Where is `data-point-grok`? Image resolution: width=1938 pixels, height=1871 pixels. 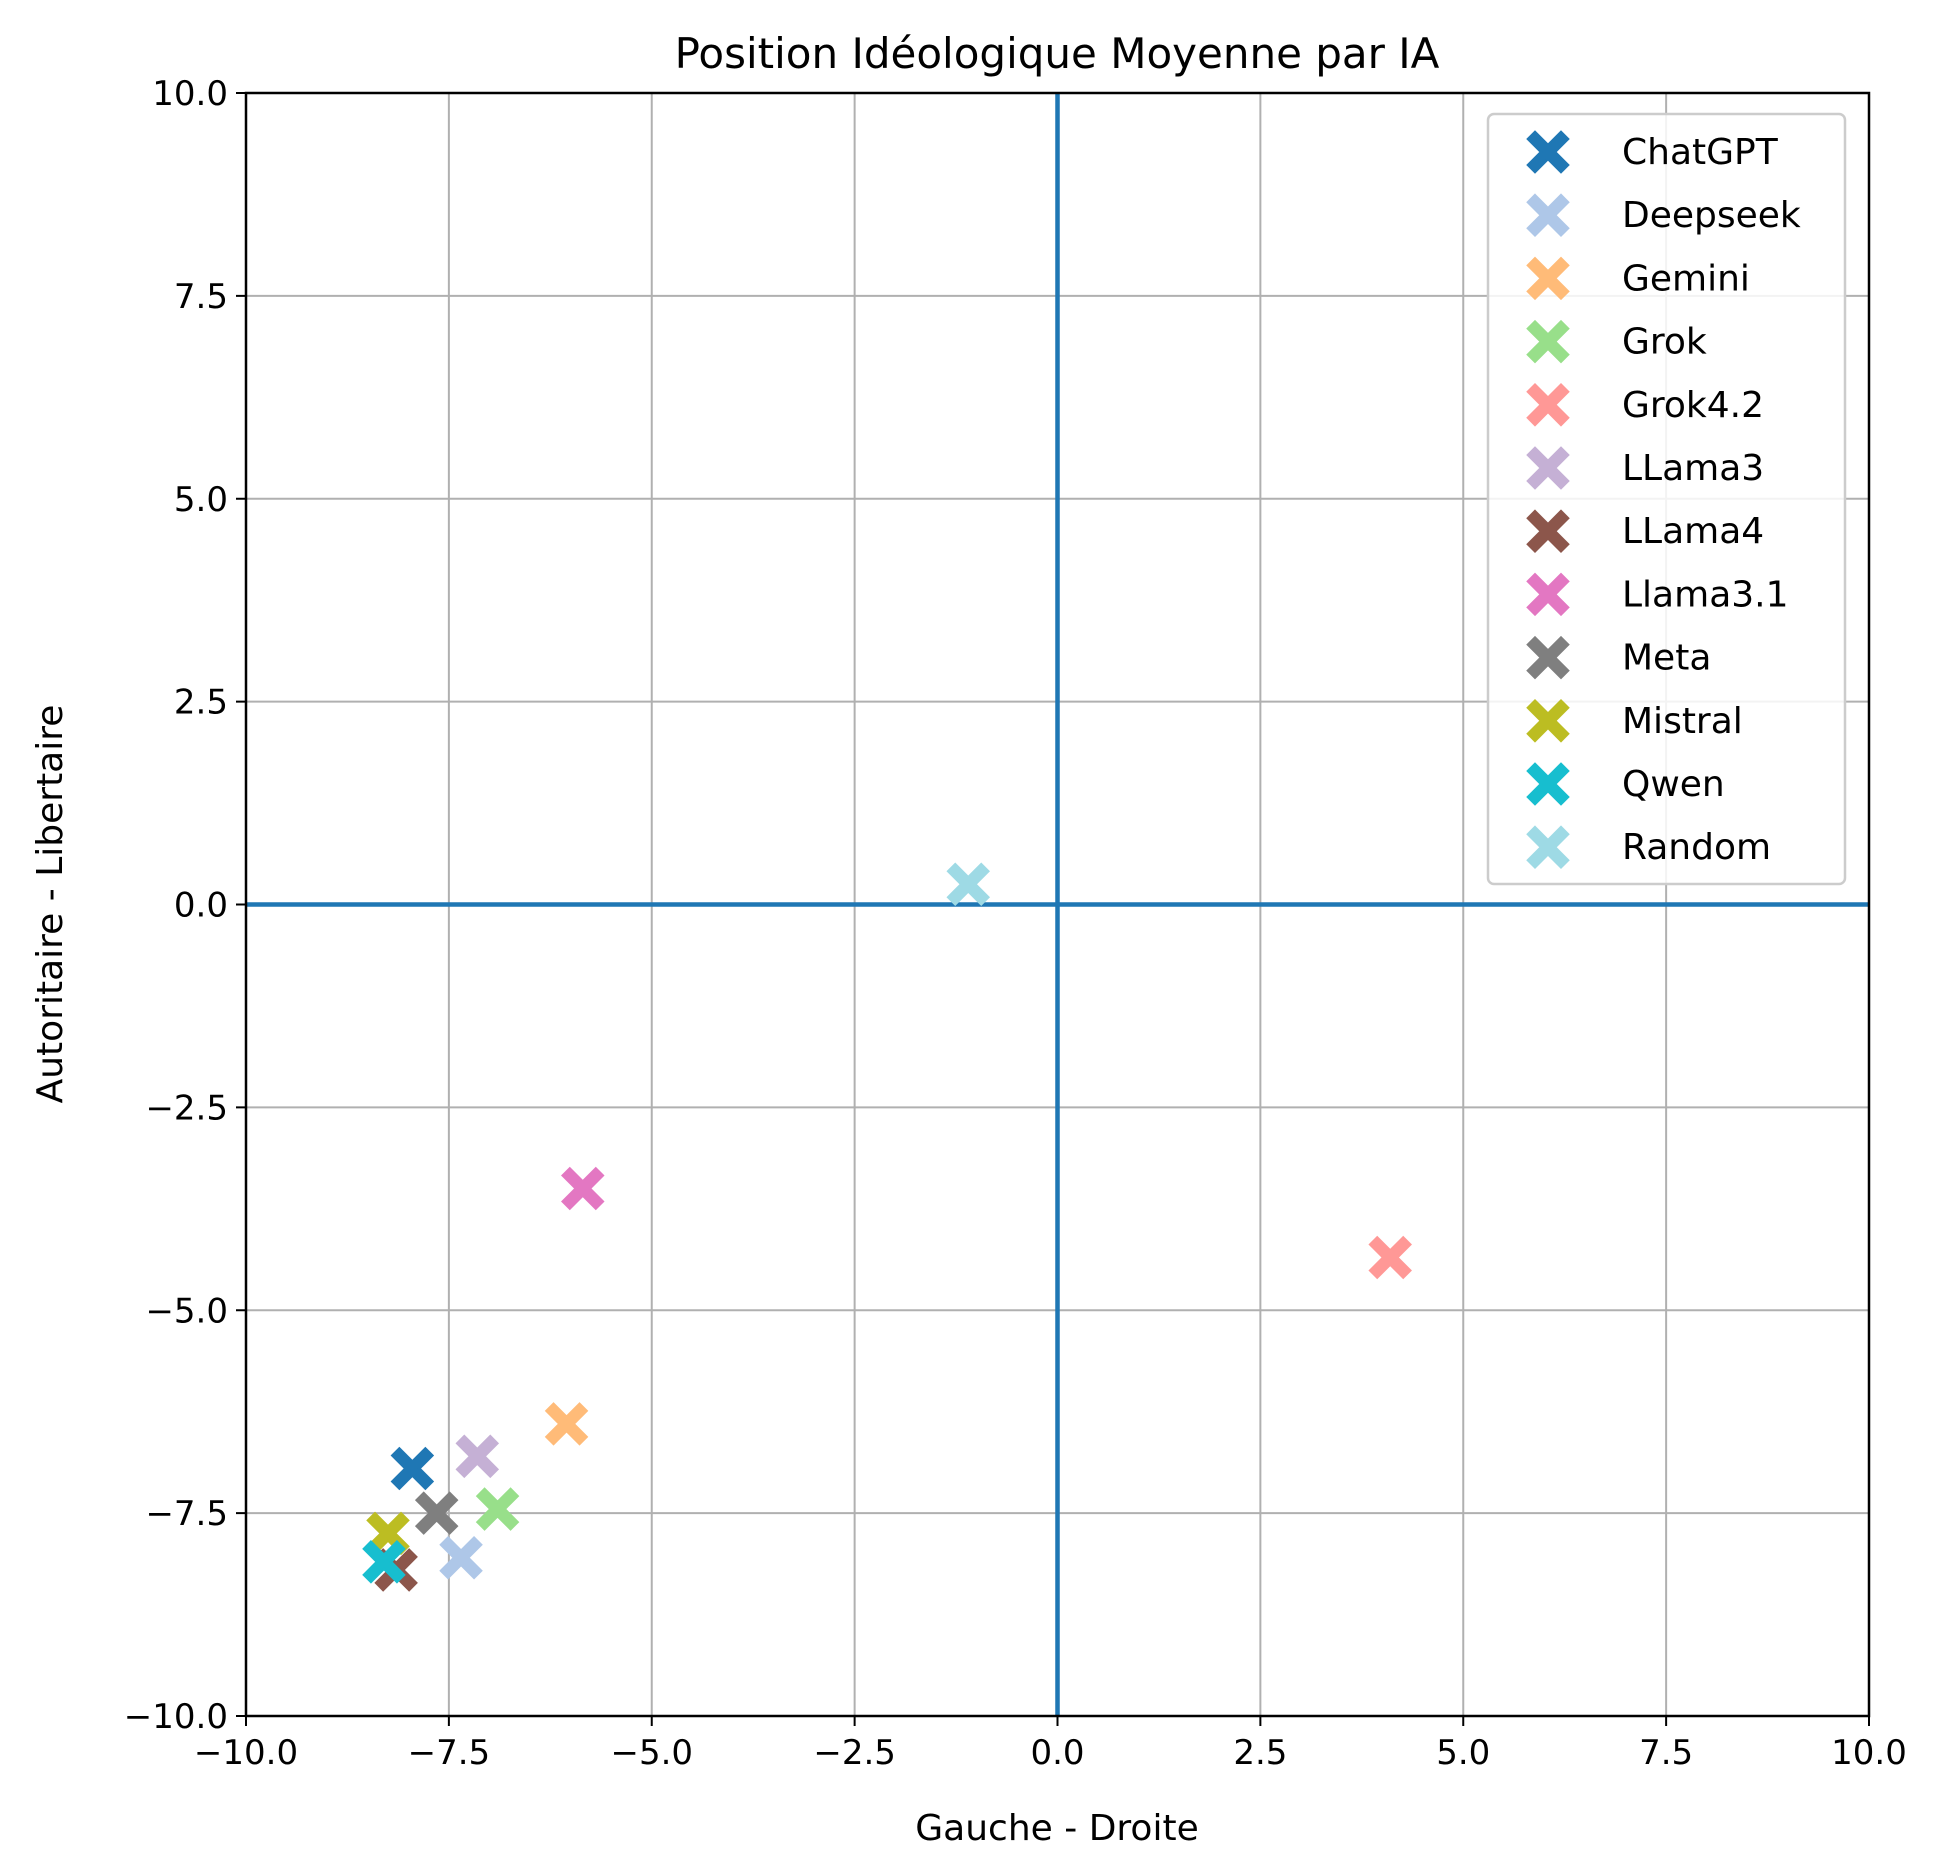
data-point-grok is located at coordinates (497, 1509).